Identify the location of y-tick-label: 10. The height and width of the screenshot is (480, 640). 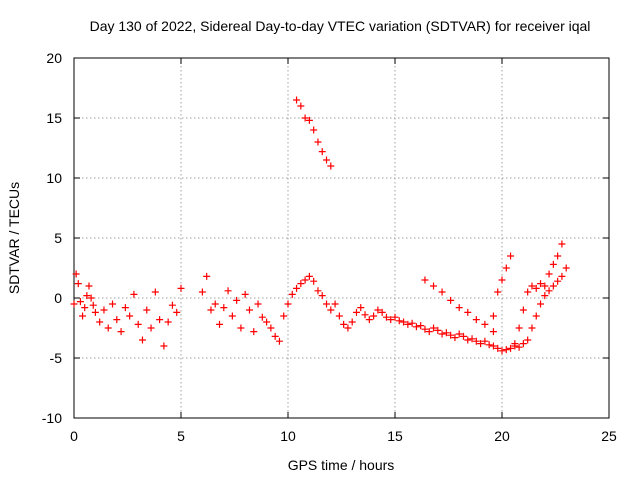
(54, 178).